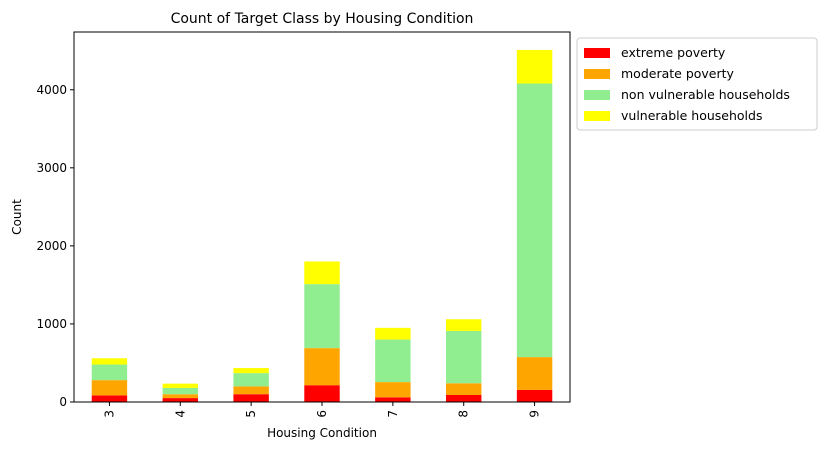 The image size is (824, 450). What do you see at coordinates (51, 168) in the screenshot?
I see `y-tick-label: 3000` at bounding box center [51, 168].